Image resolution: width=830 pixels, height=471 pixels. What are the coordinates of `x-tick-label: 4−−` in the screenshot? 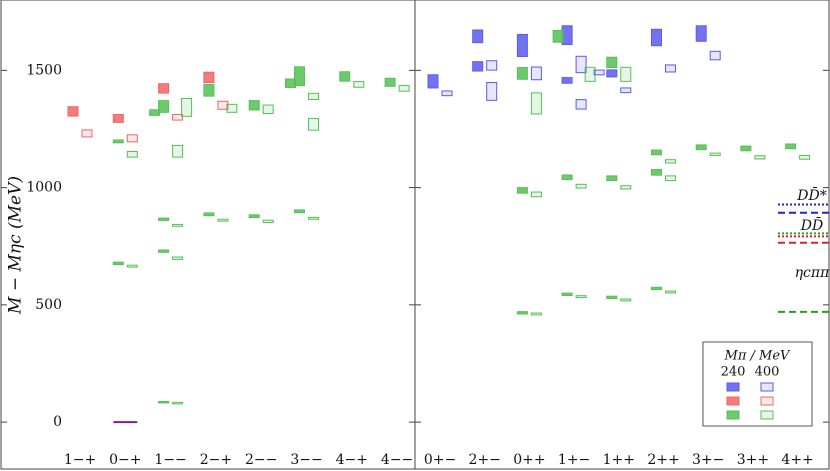 It's located at (397, 460).